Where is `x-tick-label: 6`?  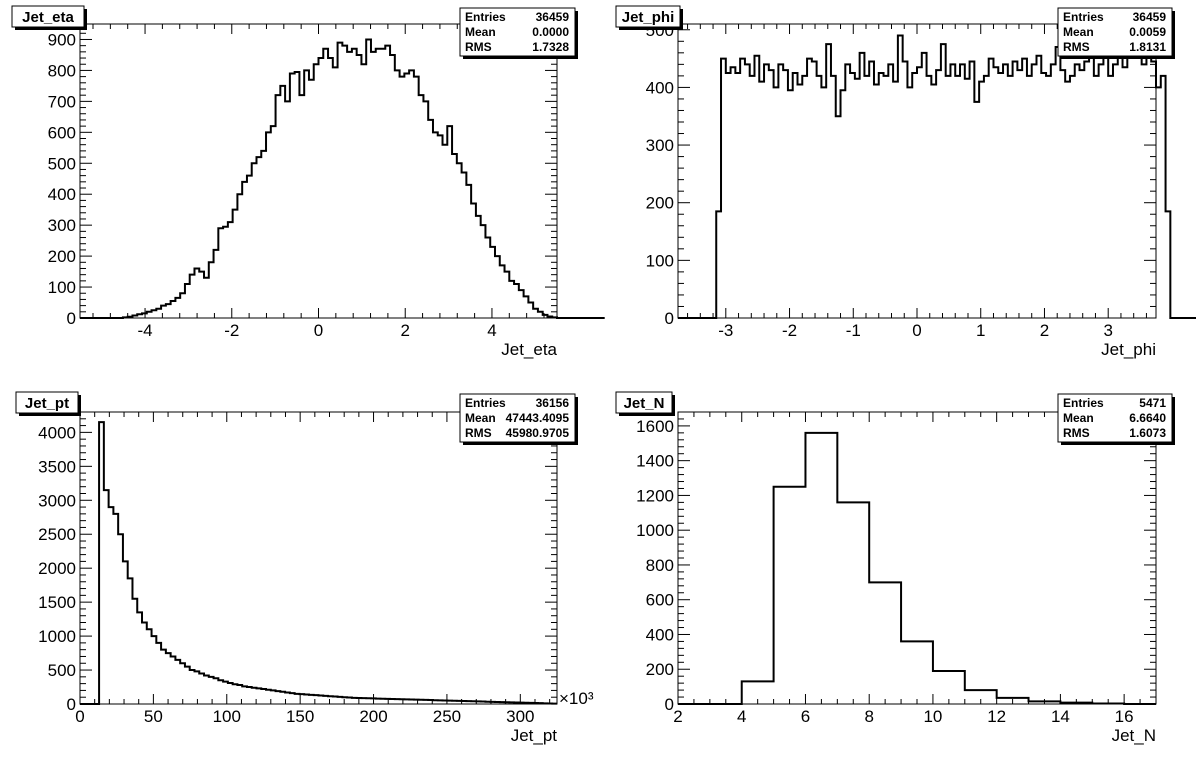 x-tick-label: 6 is located at coordinates (805, 716).